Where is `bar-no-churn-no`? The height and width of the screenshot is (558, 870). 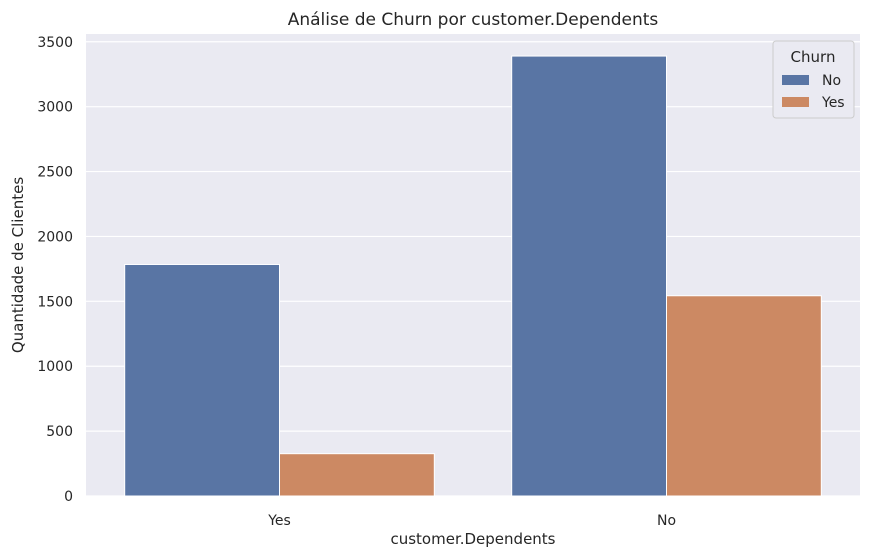 bar-no-churn-no is located at coordinates (589, 276).